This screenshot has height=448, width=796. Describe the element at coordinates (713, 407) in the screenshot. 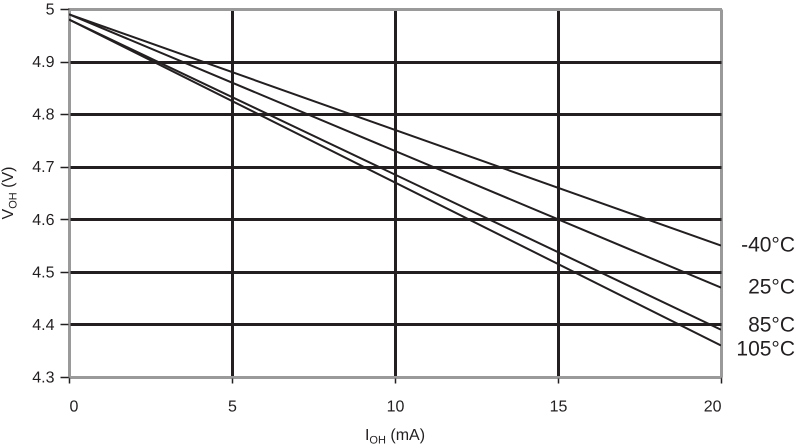

I see `x-tick-label: 20` at that location.